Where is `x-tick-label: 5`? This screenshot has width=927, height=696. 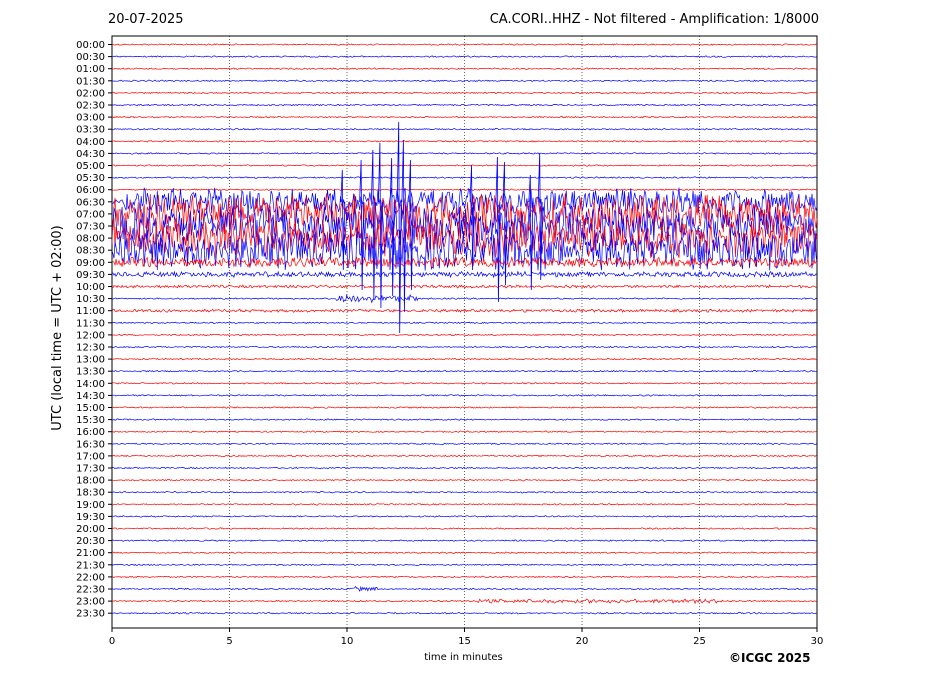
x-tick-label: 5 is located at coordinates (229, 641).